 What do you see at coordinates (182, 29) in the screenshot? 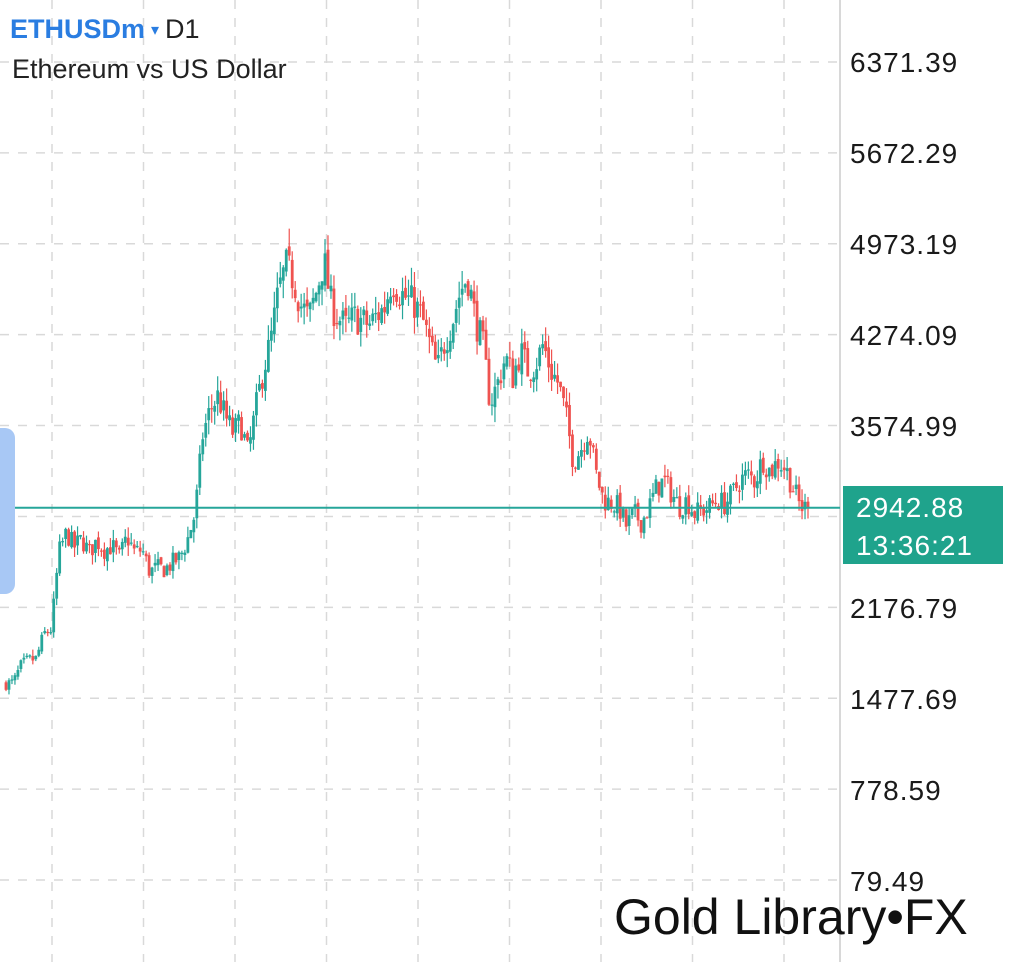
I see `timeframe-label: D1` at bounding box center [182, 29].